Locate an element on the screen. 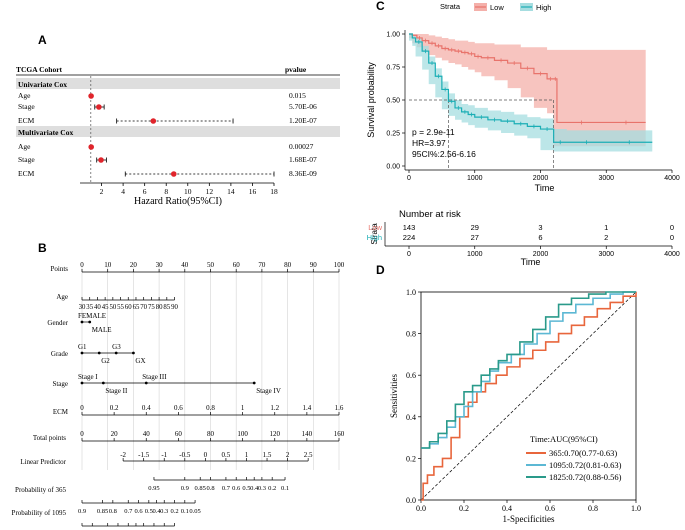  row-label: Stage is located at coordinates (26, 106).